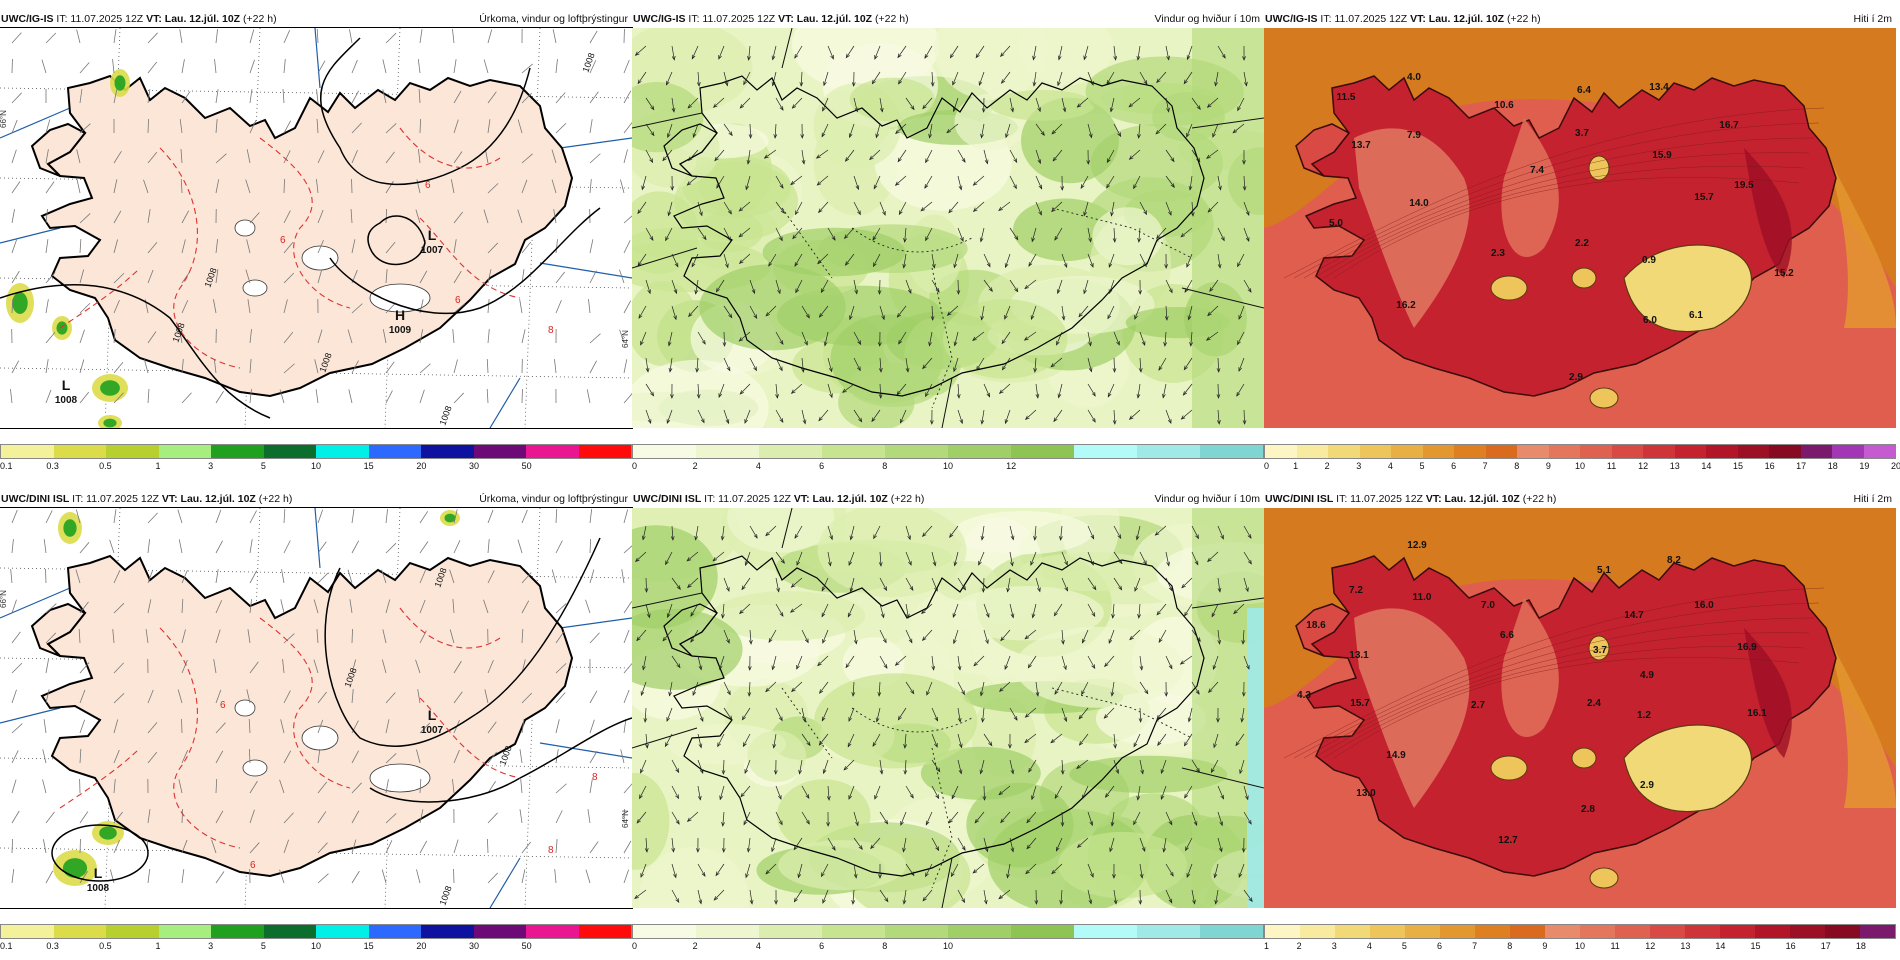  Describe the element at coordinates (400, 330) in the screenshot. I see `pressure-center-value: 1009` at that location.